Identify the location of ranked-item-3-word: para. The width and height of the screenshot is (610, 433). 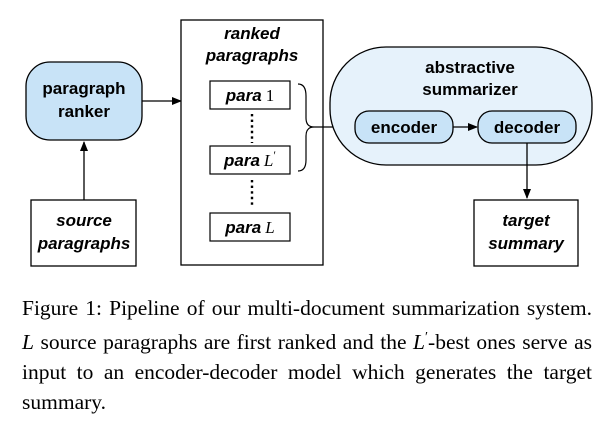
(242, 227).